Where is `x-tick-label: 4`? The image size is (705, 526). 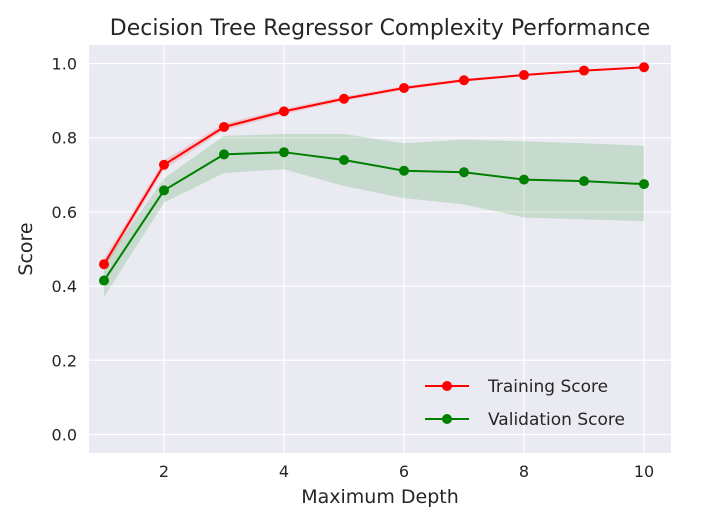 x-tick-label: 4 is located at coordinates (284, 471).